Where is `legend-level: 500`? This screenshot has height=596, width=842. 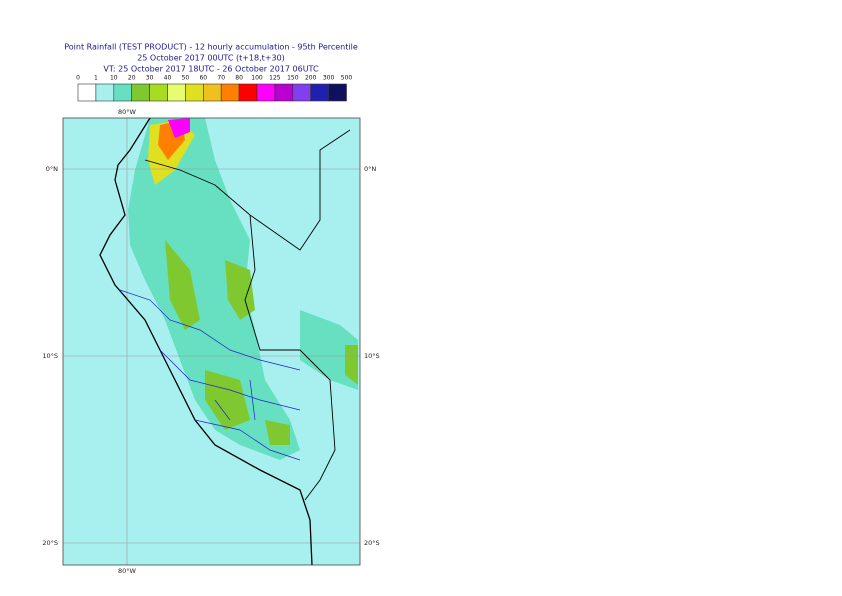
legend-level: 500 is located at coordinates (347, 78).